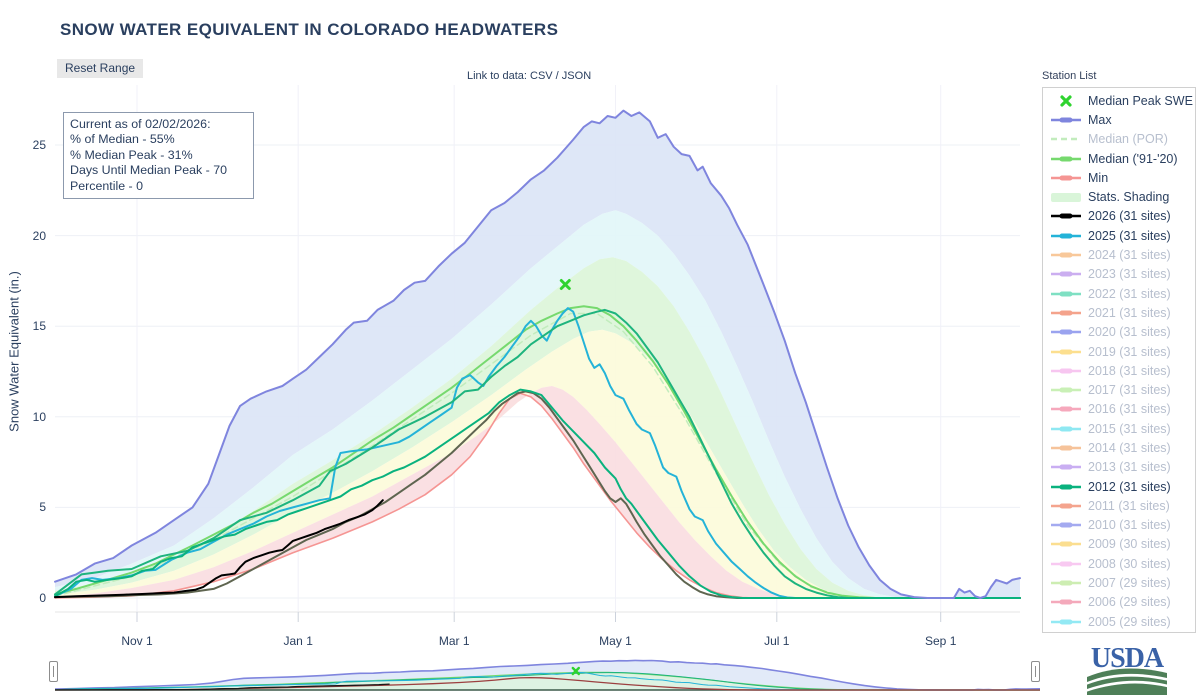 Image resolution: width=1200 pixels, height=700 pixels. I want to click on legend-item-2025-31-sites: 2025 (31 sites), so click(1119, 235).